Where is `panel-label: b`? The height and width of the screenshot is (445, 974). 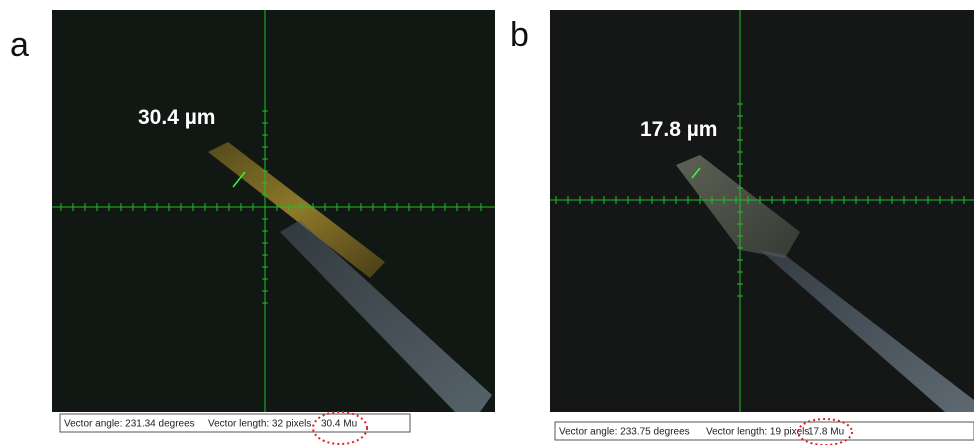
panel-label: b is located at coordinates (519, 35).